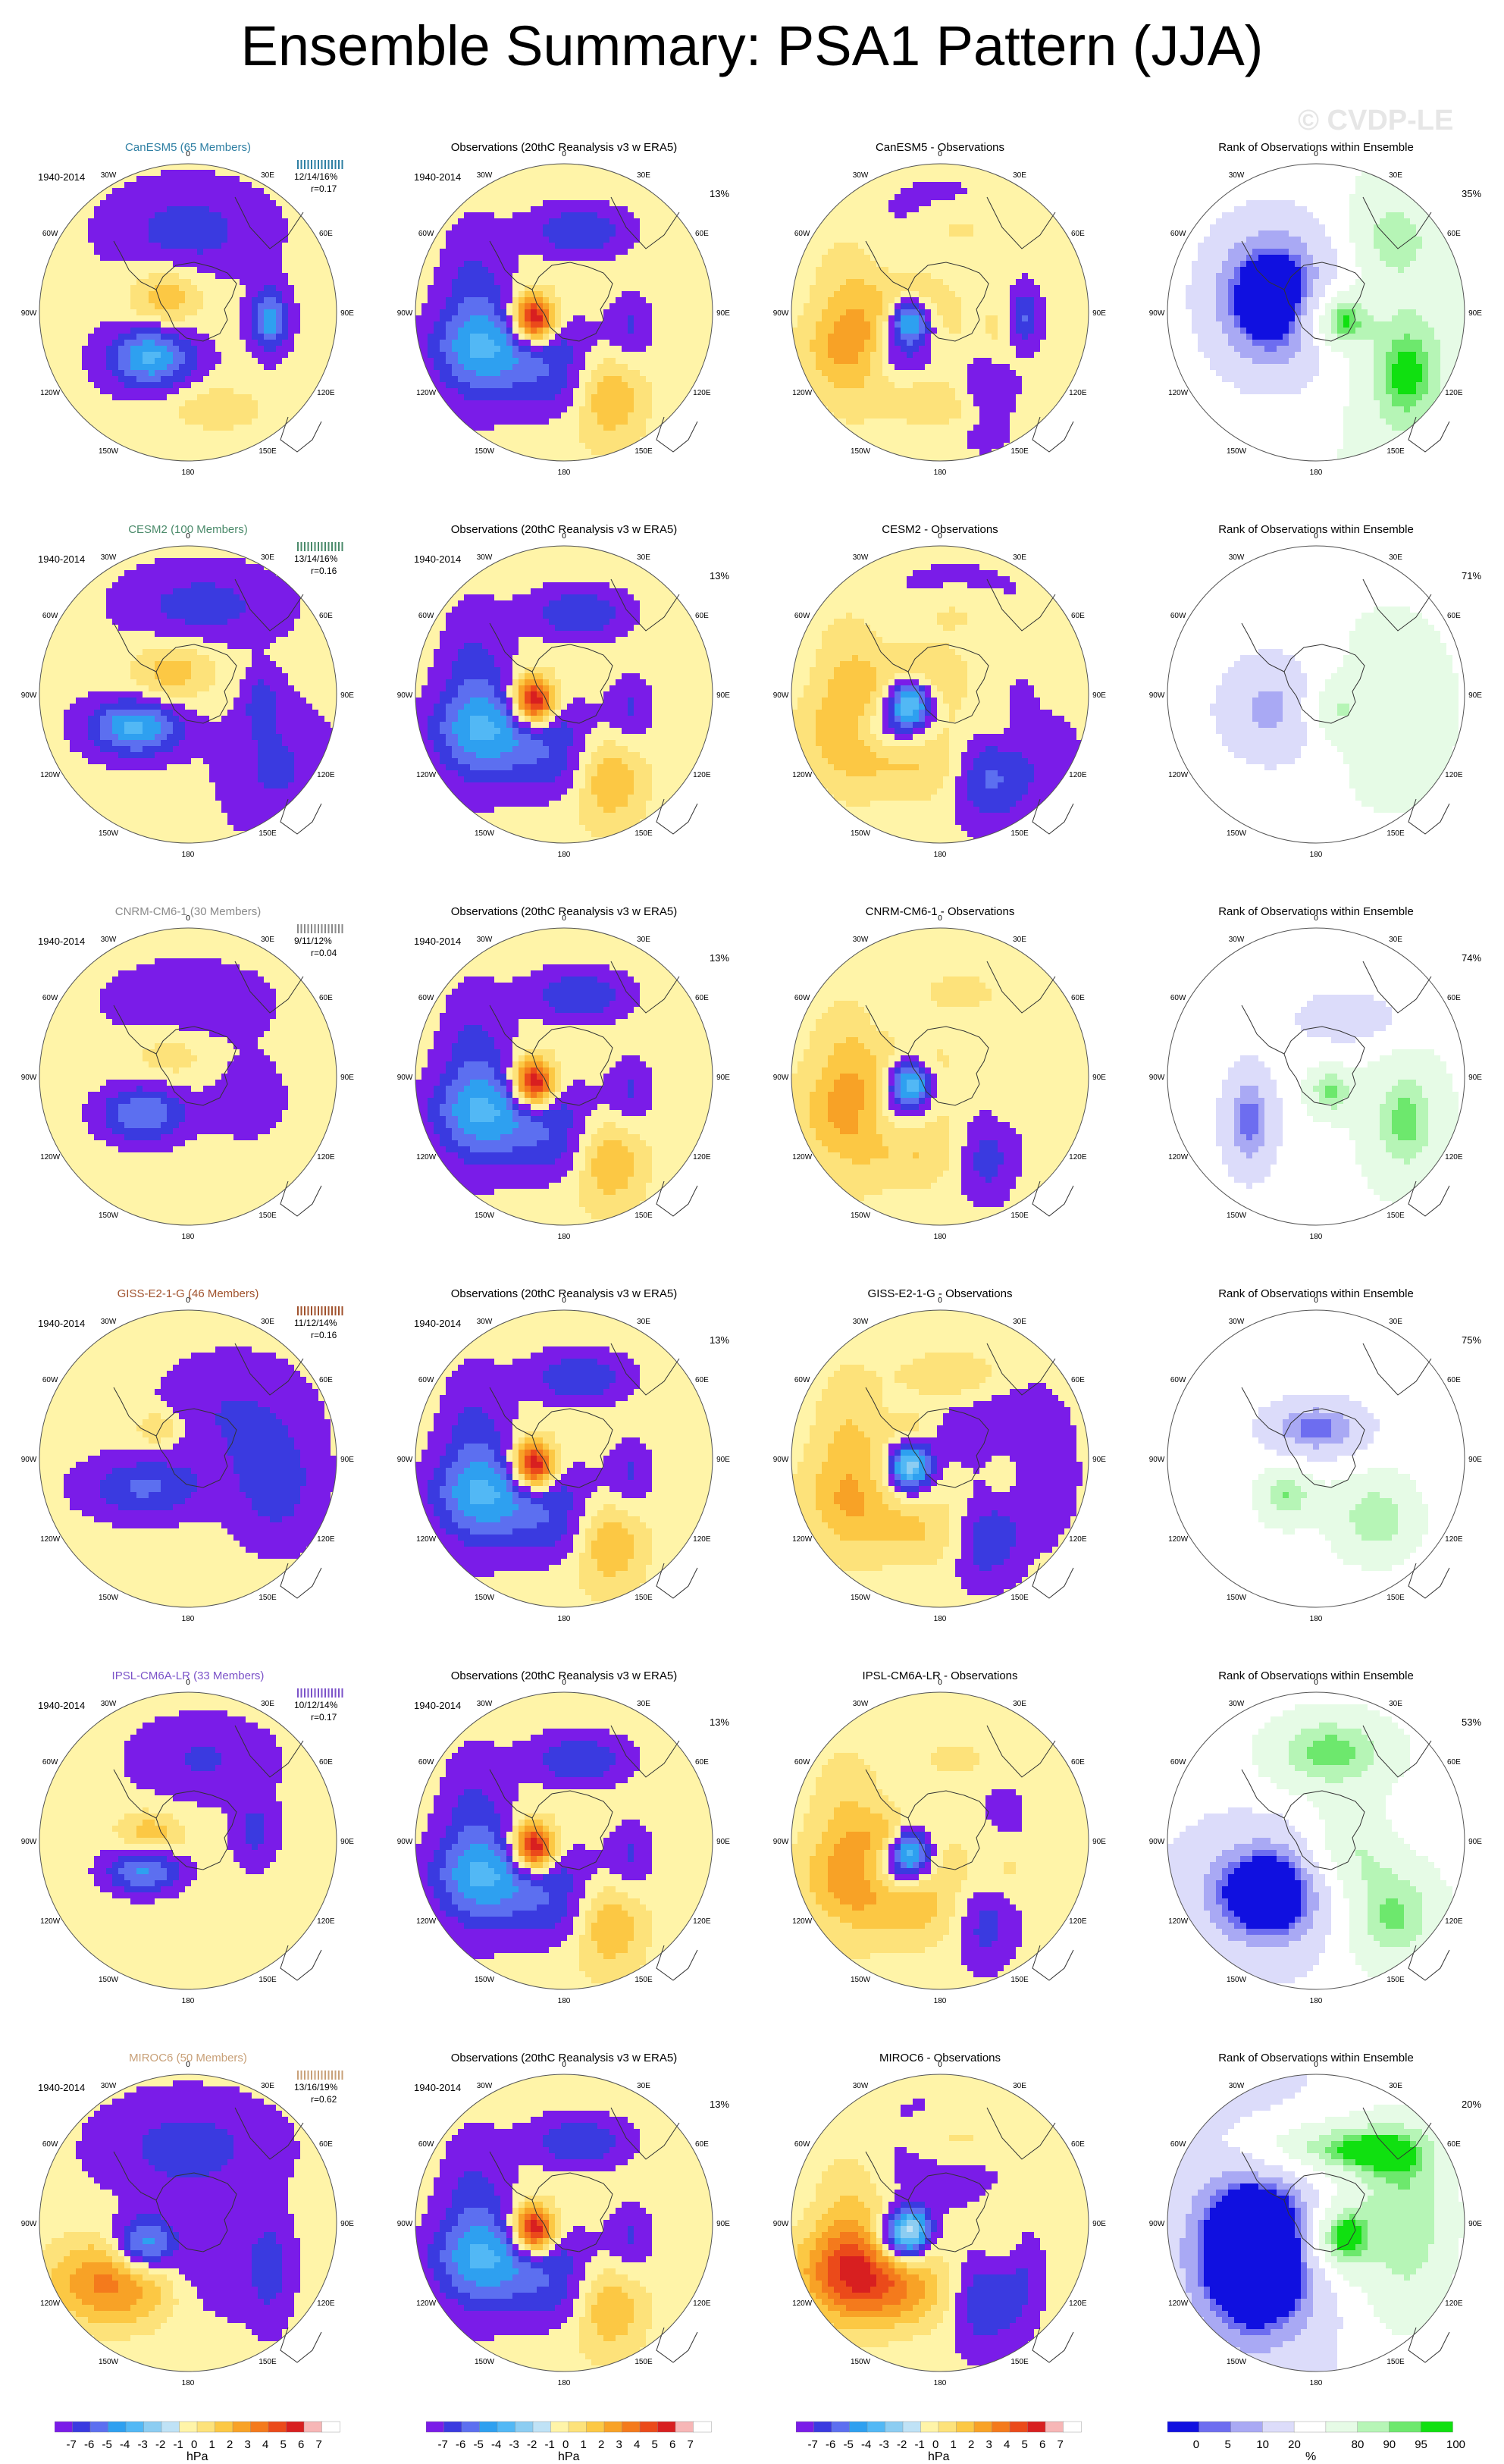 This screenshot has width=1504, height=2464. Describe the element at coordinates (298, 165) in the screenshot. I see `member-tick` at that location.